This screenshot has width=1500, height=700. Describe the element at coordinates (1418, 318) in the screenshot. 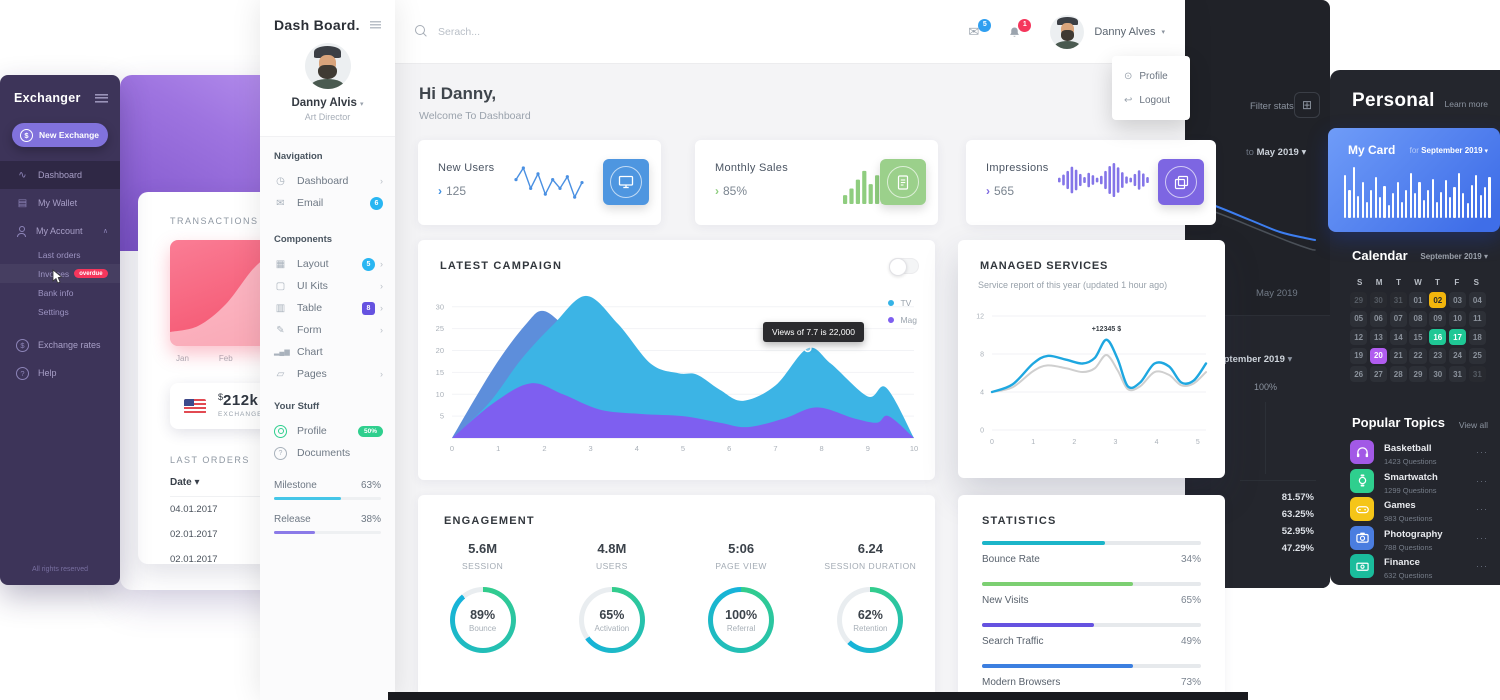

I see `calendar-day: 08` at that location.